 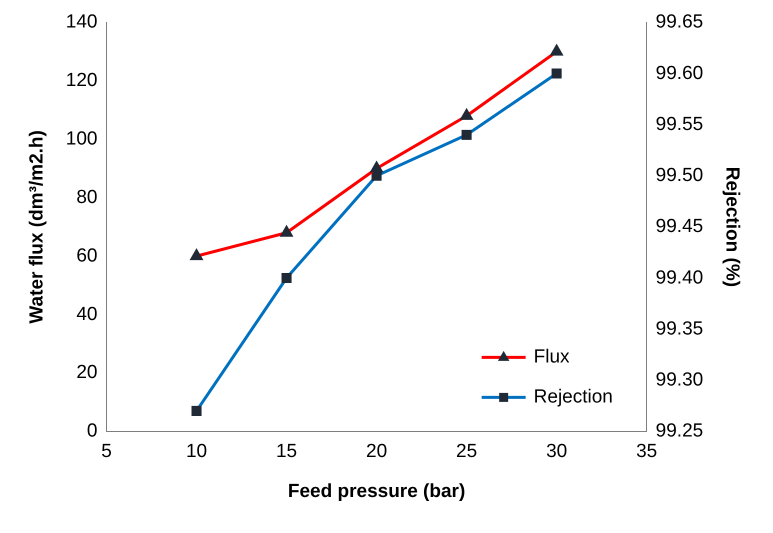 I want to click on x-tick-label: 5, so click(x=106, y=451).